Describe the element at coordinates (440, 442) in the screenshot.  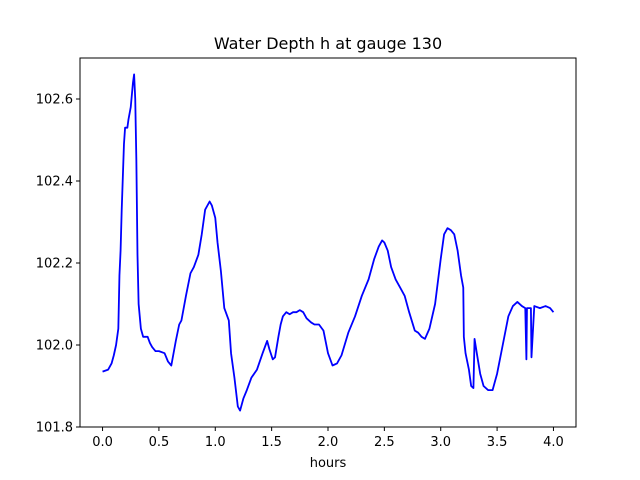
I see `x-tick-label: 3.0` at that location.